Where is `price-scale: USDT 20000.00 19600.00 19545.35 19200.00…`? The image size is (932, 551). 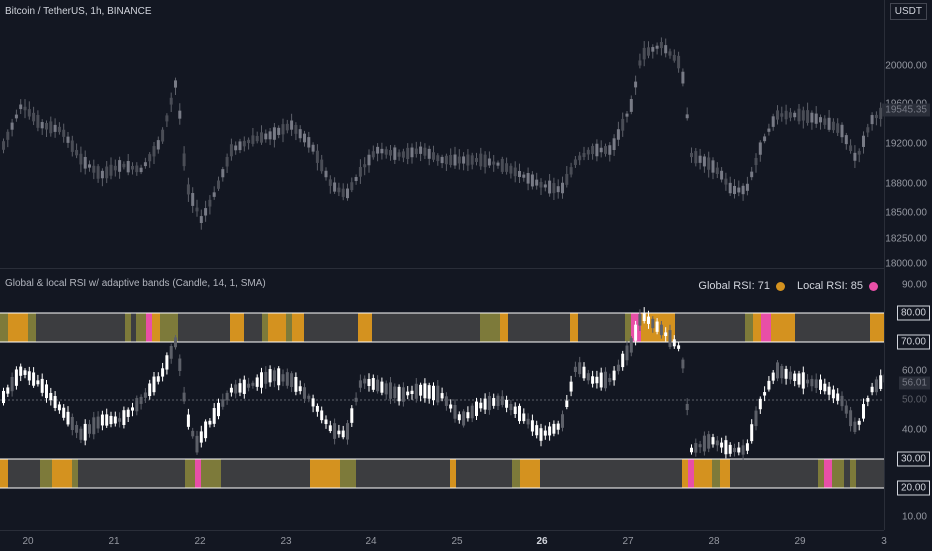 price-scale: USDT 20000.00 19600.00 19545.35 19200.00… is located at coordinates (907, 265).